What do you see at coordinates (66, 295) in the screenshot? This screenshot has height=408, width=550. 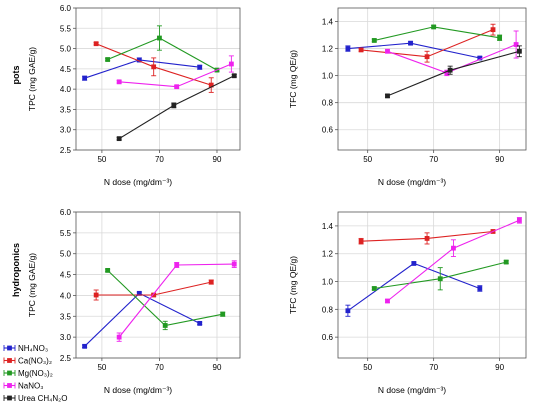 I see `y-tick-label: 4.0` at bounding box center [66, 295].